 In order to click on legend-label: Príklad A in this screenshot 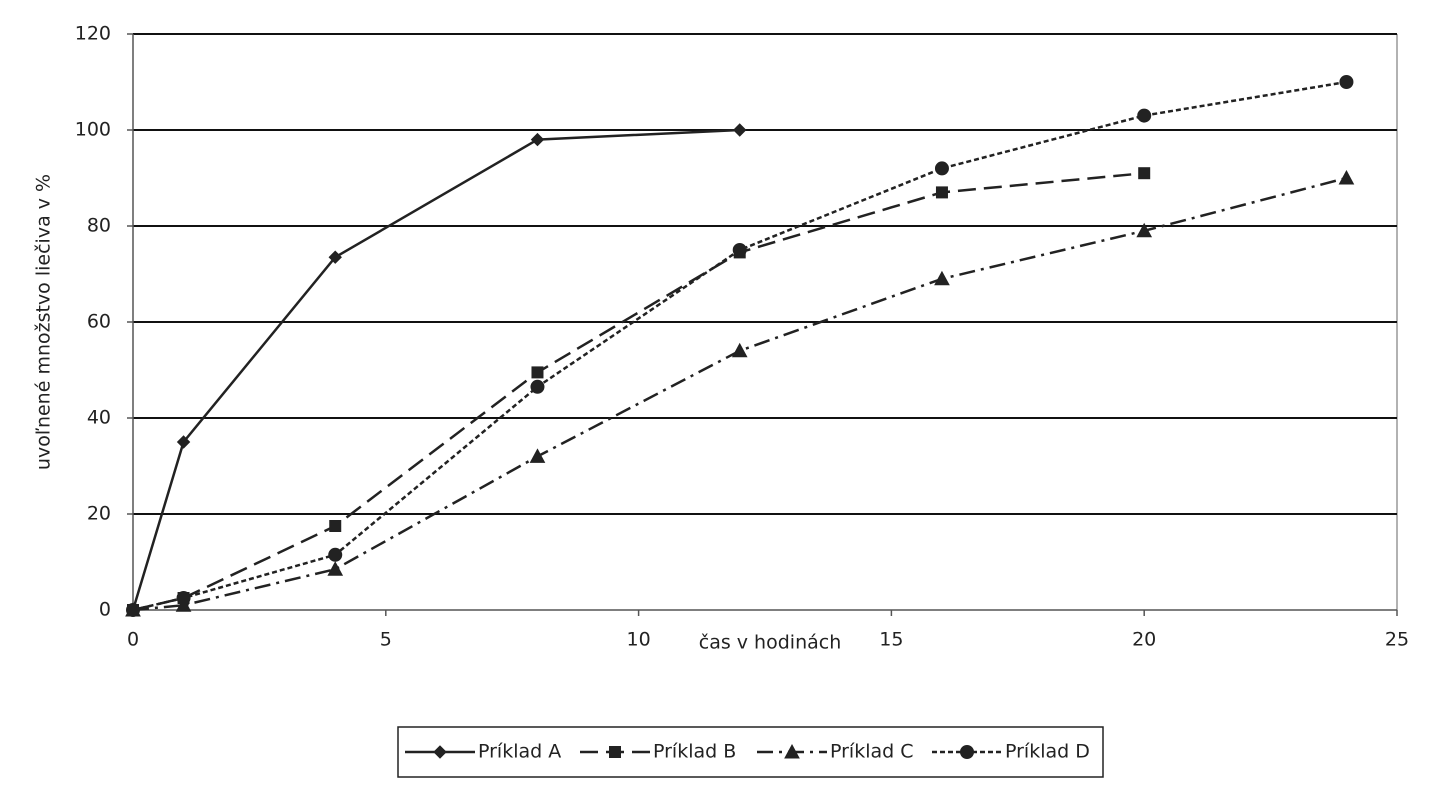, I will do `click(519, 752)`.